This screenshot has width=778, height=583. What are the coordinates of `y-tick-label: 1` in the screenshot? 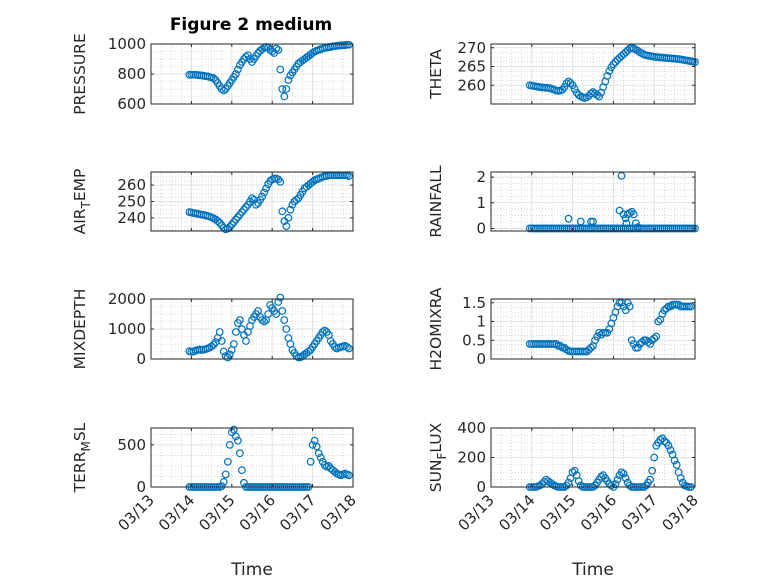 It's located at (481, 322).